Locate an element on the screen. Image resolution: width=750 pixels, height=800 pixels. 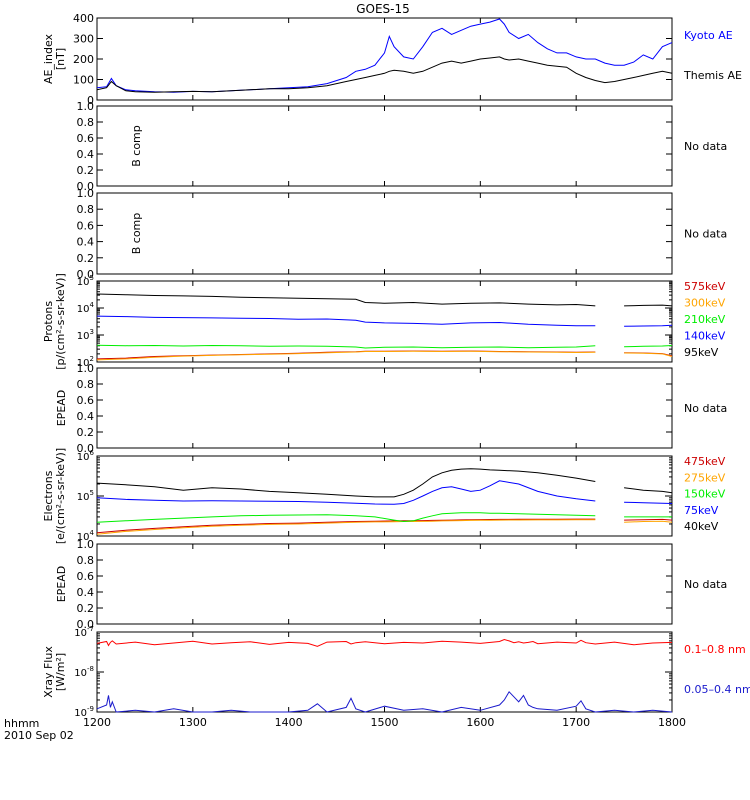
legend-entry: 0.05–0.4 nm is located at coordinates (717, 689).